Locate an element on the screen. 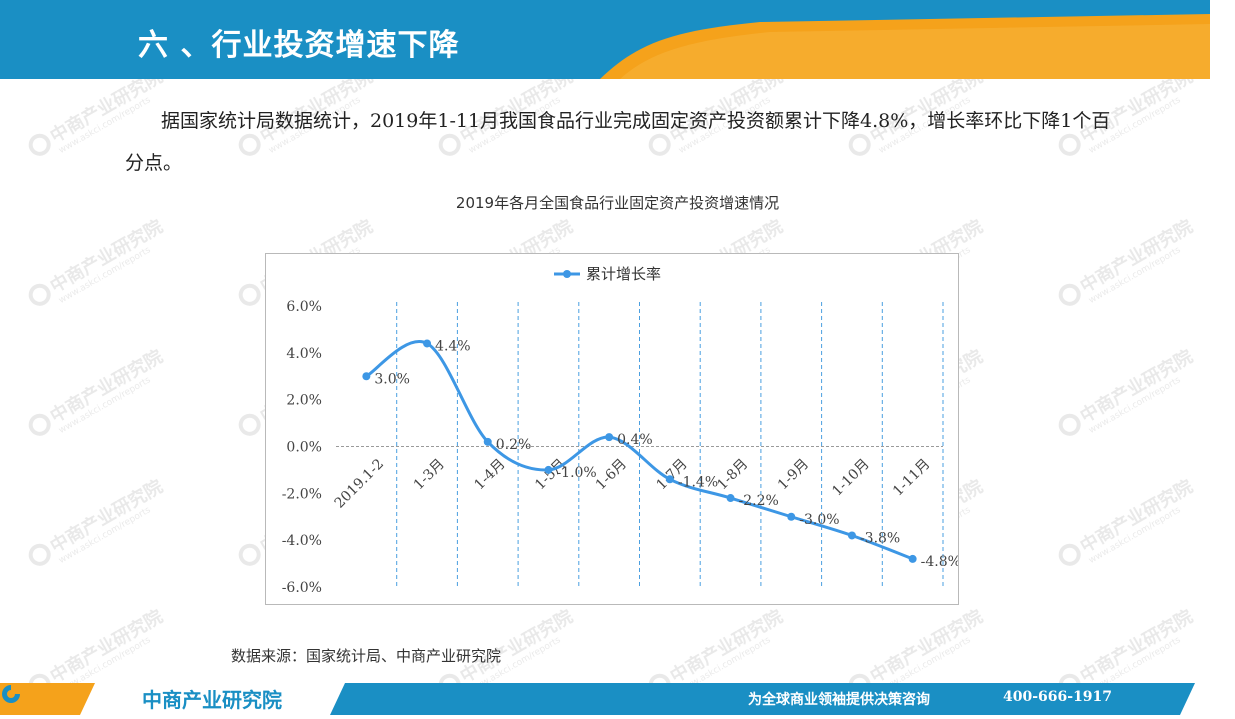 The width and height of the screenshot is (1235, 719). footer-phone: 400-666-1917 is located at coordinates (1058, 697).